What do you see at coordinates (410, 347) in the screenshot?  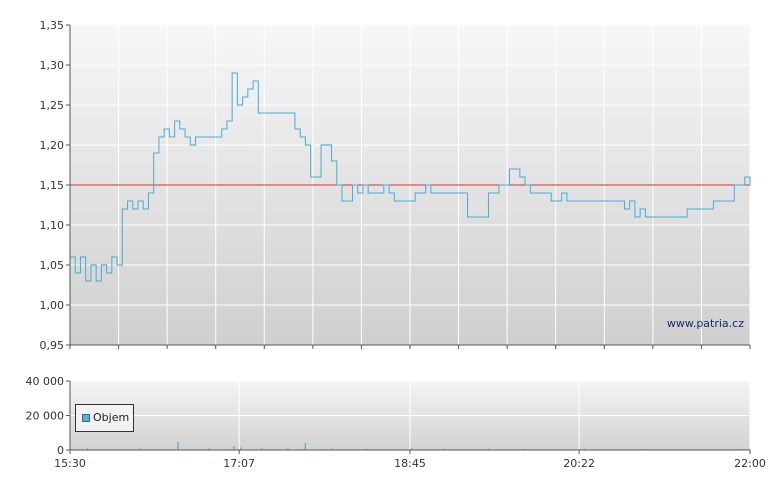 I see `price-x-axis-tick-marks` at bounding box center [410, 347].